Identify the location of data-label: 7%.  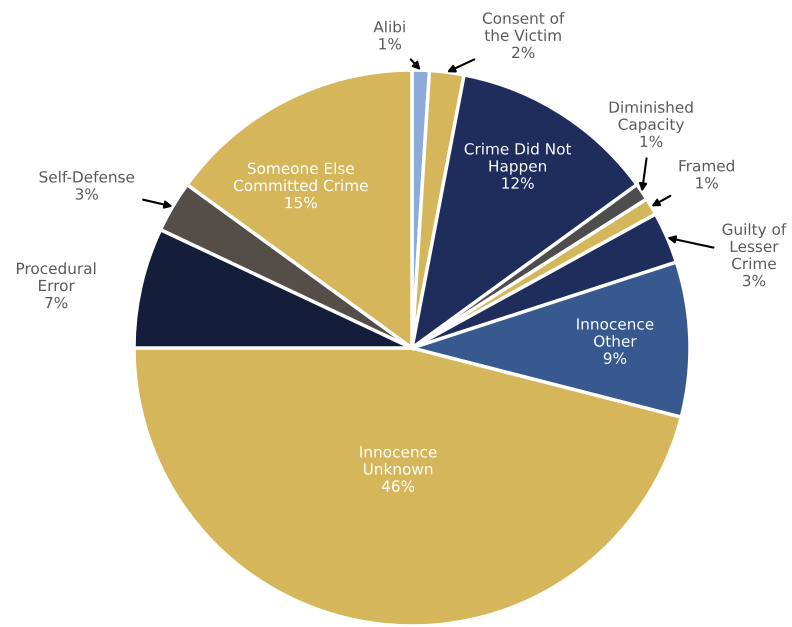
(56, 302).